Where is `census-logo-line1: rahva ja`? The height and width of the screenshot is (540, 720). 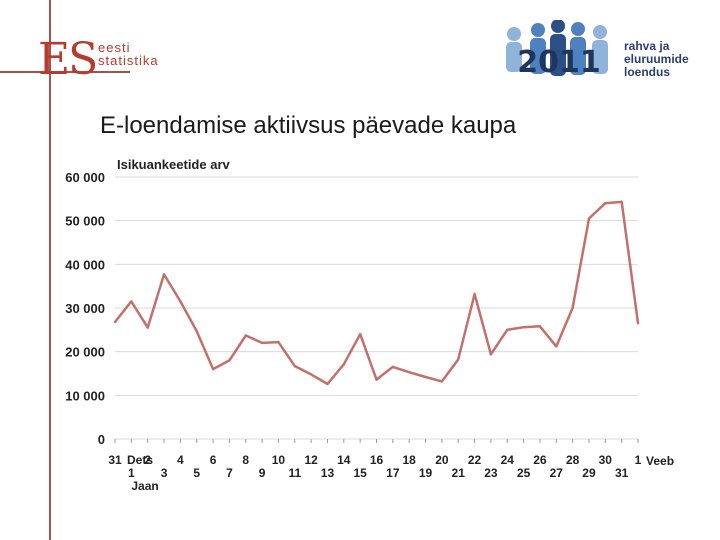 census-logo-line1: rahva ja is located at coordinates (647, 46).